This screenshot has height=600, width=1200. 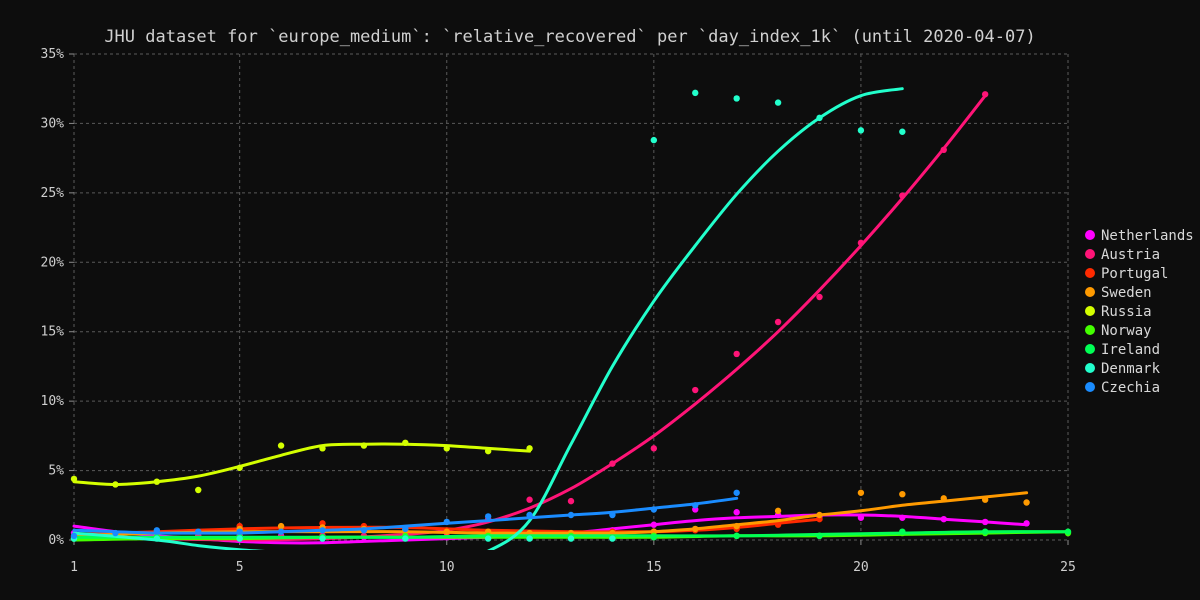 I want to click on x-tick-label: 15, so click(x=654, y=567).